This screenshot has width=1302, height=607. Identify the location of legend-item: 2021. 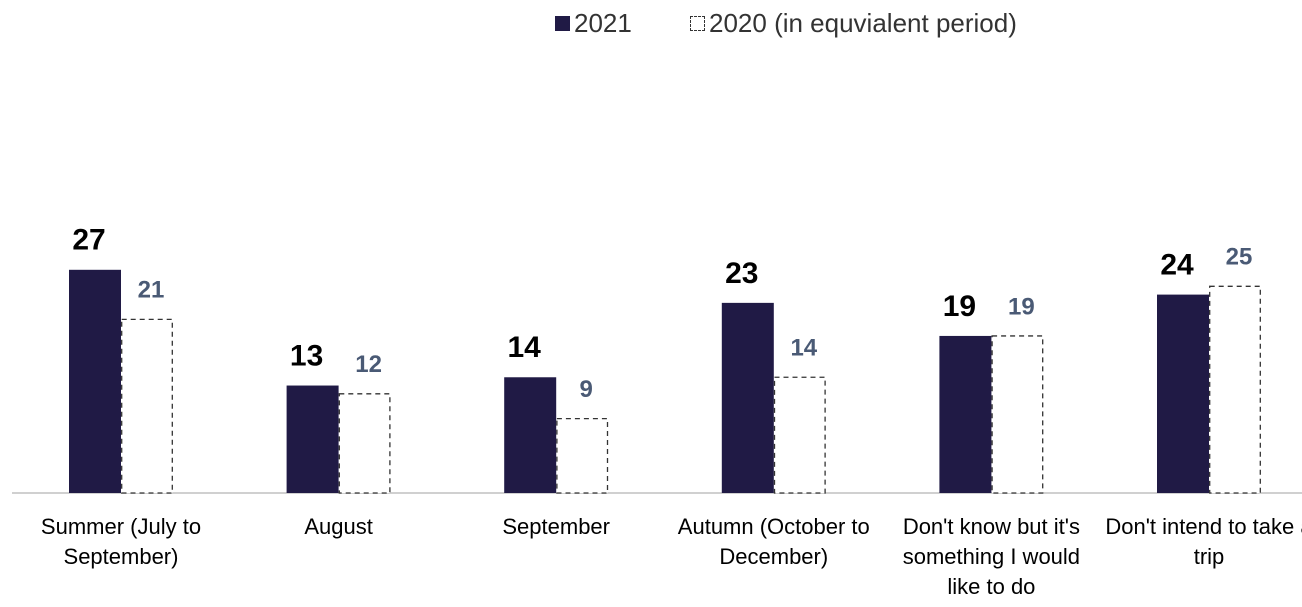
(593, 23).